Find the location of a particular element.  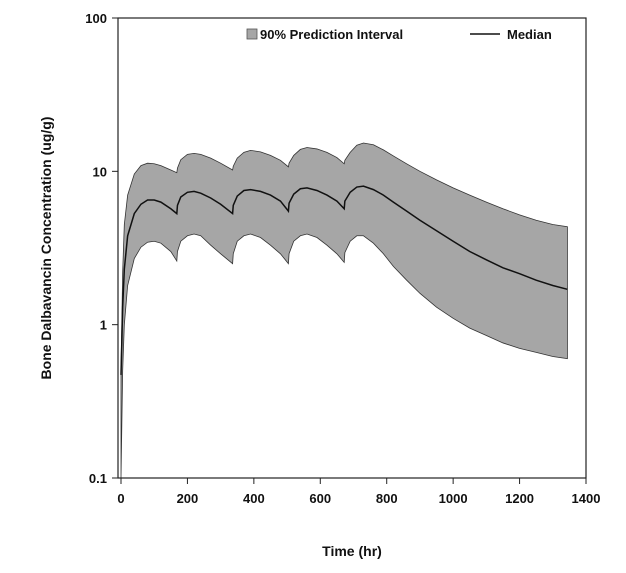

legend-median-label: Median is located at coordinates (529, 34).